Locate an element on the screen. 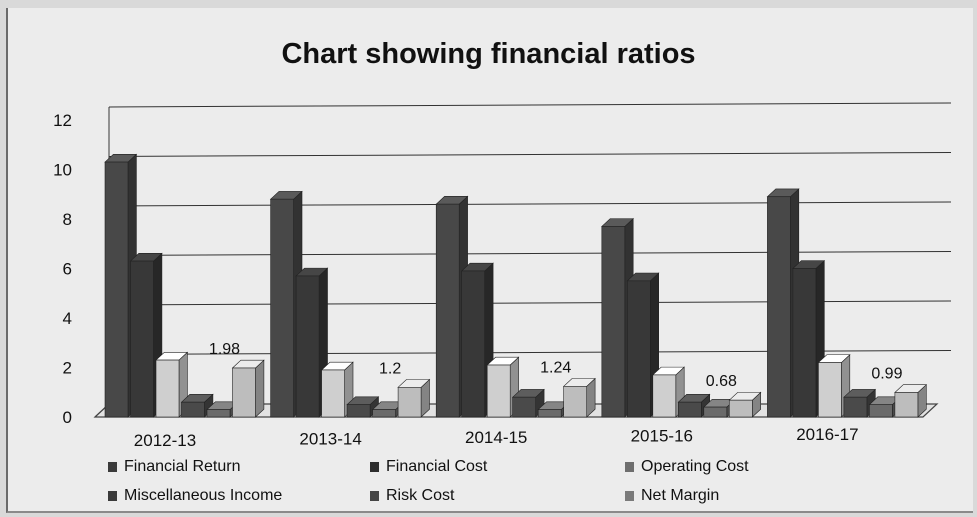  legend-item: Operating Cost is located at coordinates (687, 467).